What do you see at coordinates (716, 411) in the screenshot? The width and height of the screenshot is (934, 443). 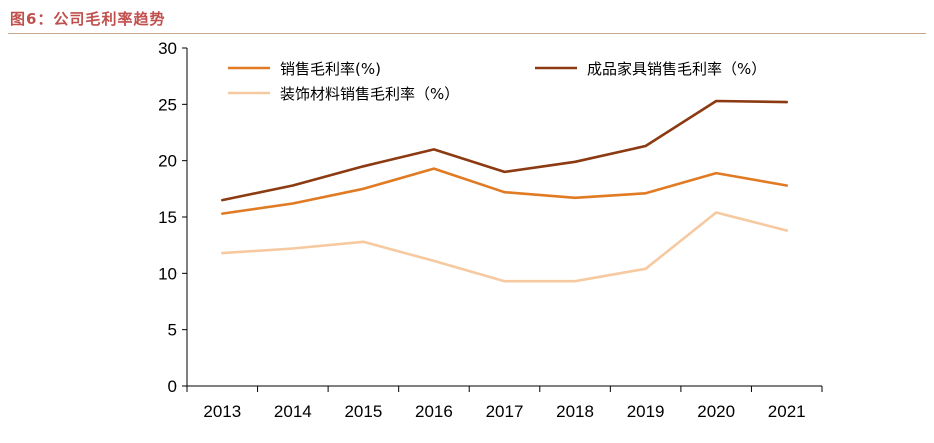 I see `x-tick-label: 2020` at bounding box center [716, 411].